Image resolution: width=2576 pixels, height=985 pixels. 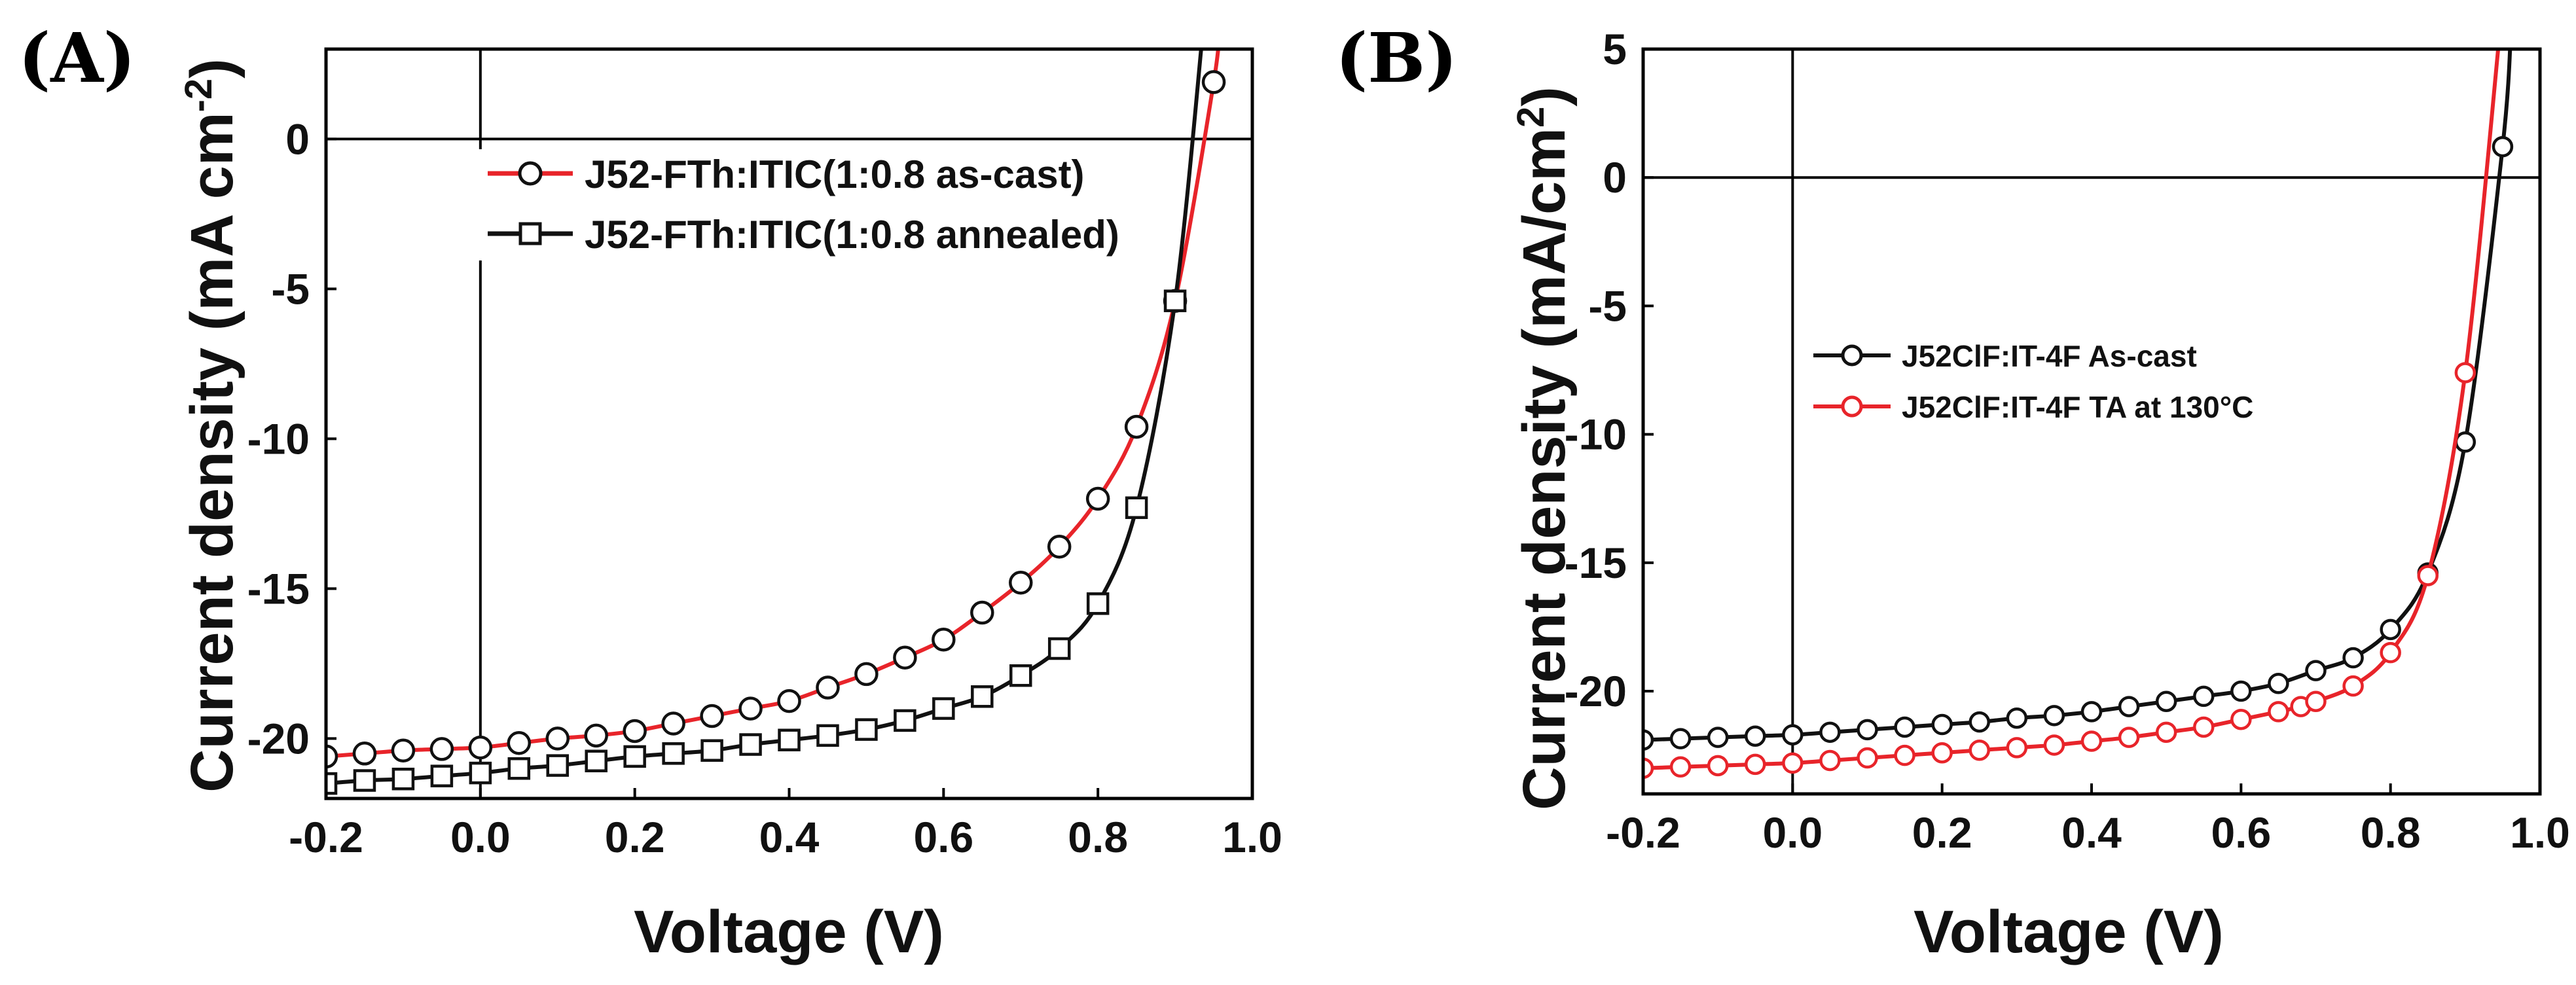 What do you see at coordinates (1544, 469) in the screenshot?
I see `panel-b-y-axis-label-main: Current density (mA/cm` at bounding box center [1544, 469].